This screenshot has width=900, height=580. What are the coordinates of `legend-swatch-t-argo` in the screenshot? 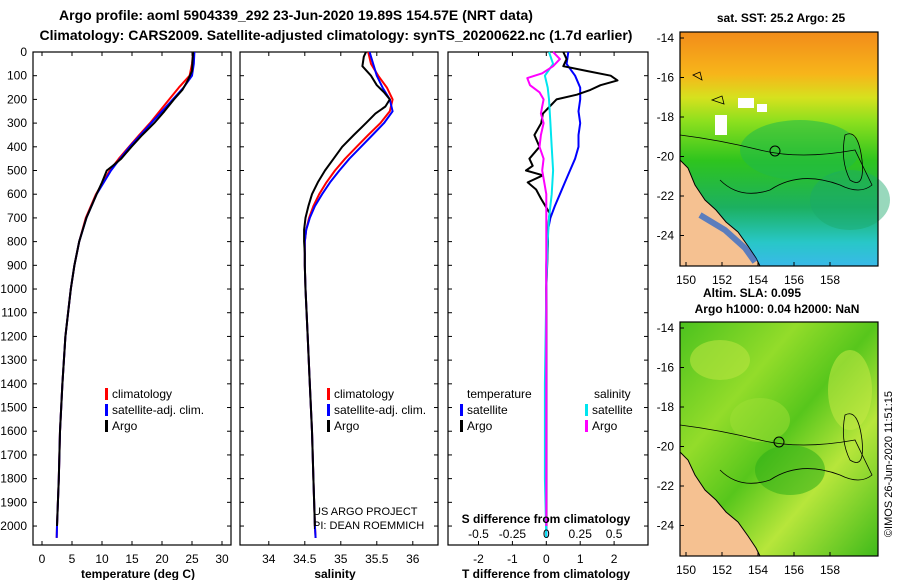 It's located at (461, 426).